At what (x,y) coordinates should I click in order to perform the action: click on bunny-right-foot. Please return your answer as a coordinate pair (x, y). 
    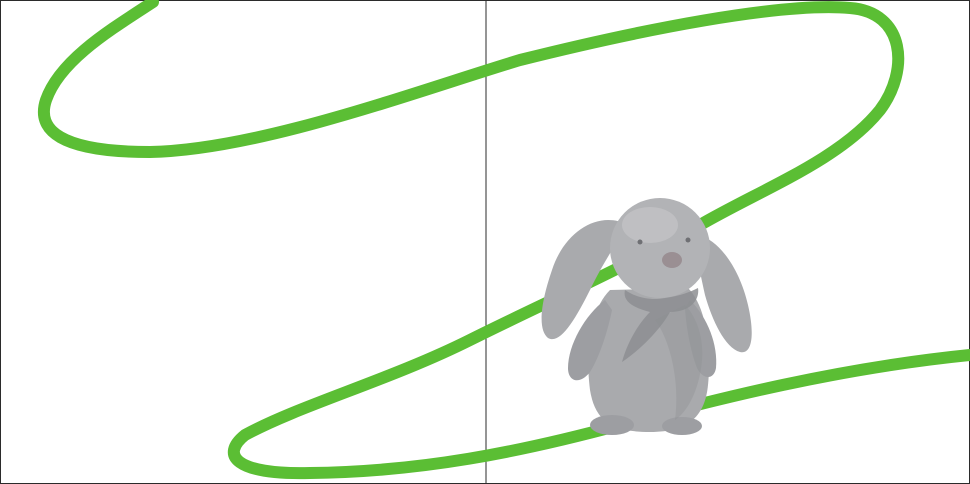
    Looking at the image, I should click on (682, 426).